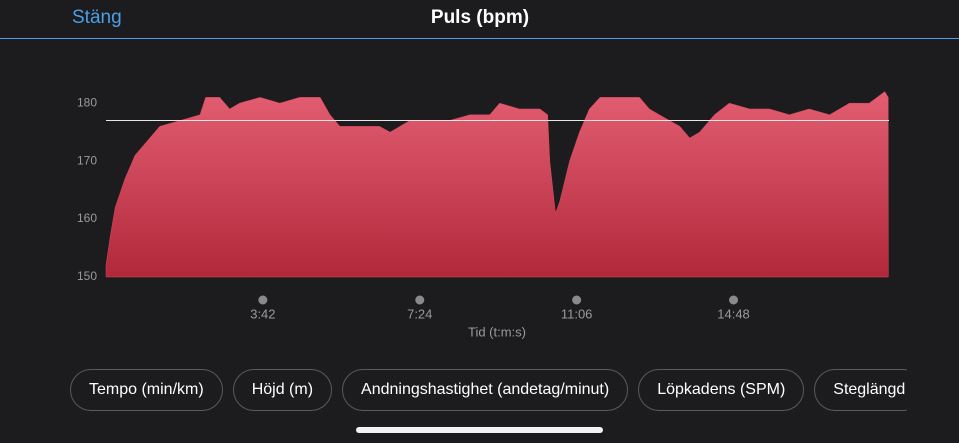 This screenshot has width=959, height=443. I want to click on page-title: Puls (bpm), so click(480, 17).